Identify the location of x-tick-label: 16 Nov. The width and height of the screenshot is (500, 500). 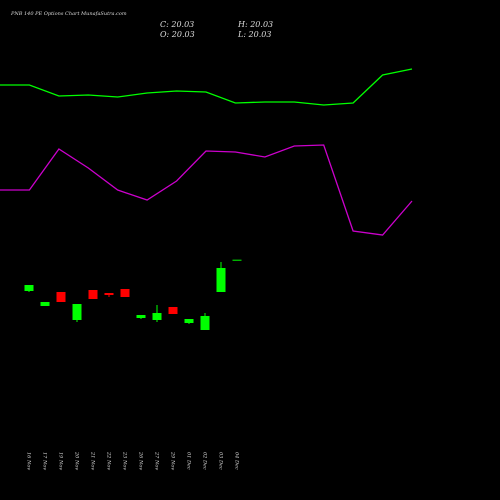
(29, 461).